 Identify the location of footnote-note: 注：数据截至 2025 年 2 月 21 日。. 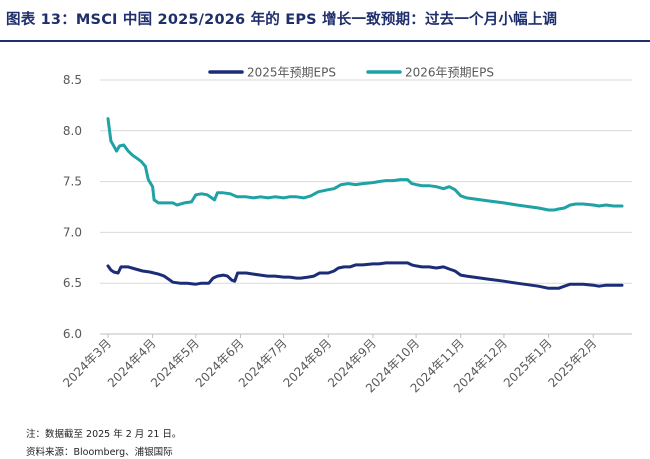
(104, 434).